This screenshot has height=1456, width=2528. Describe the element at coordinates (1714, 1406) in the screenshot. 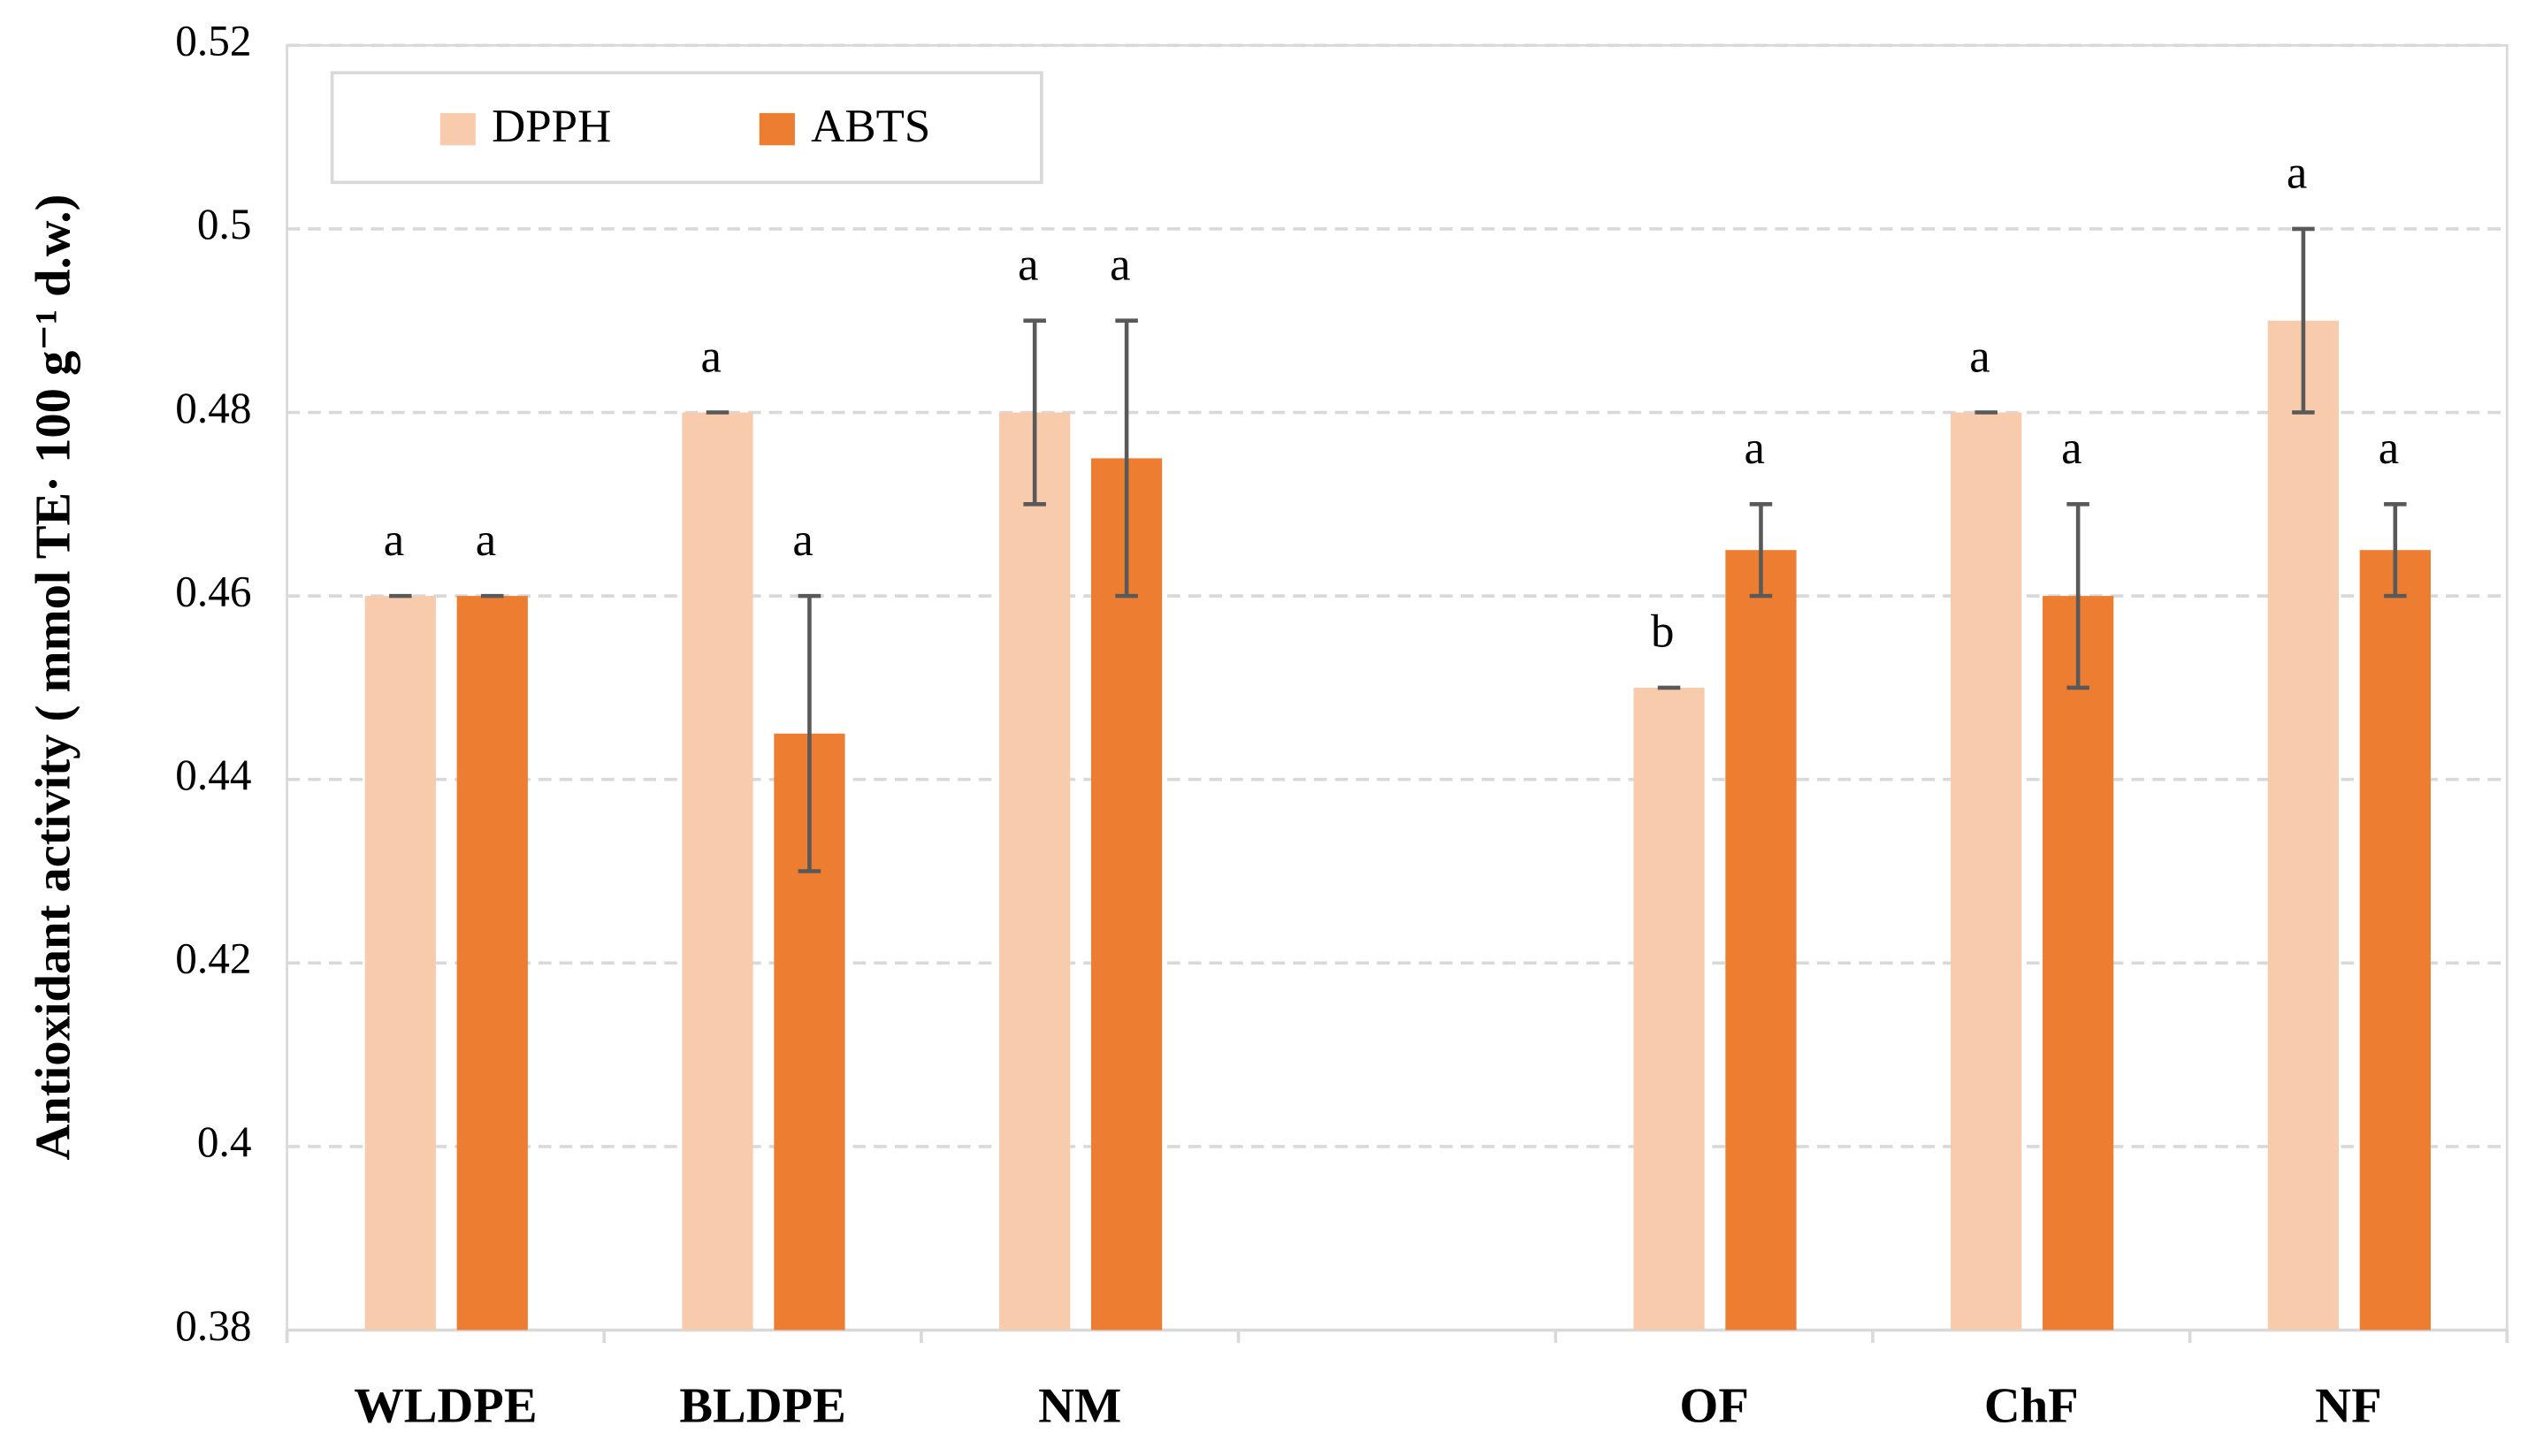

I see `x-tick-label: OF` at that location.